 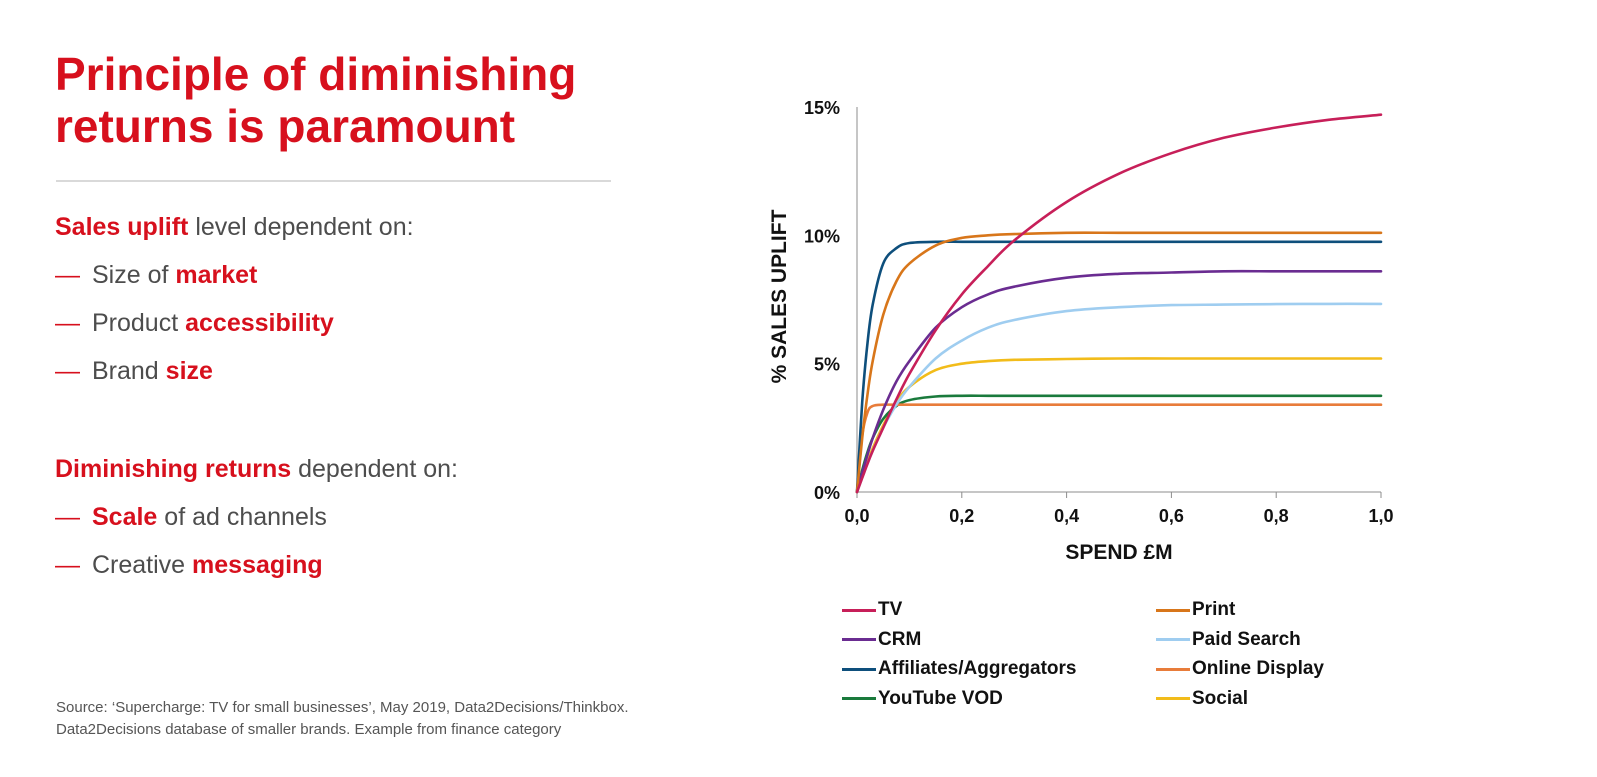 What do you see at coordinates (822, 236) in the screenshot?
I see `y-tick-label: 10%` at bounding box center [822, 236].